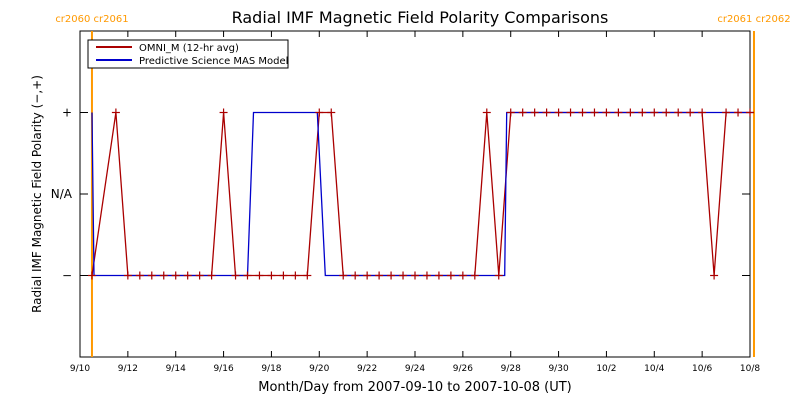  I want to click on x-tick-label: 9/18, so click(271, 369).